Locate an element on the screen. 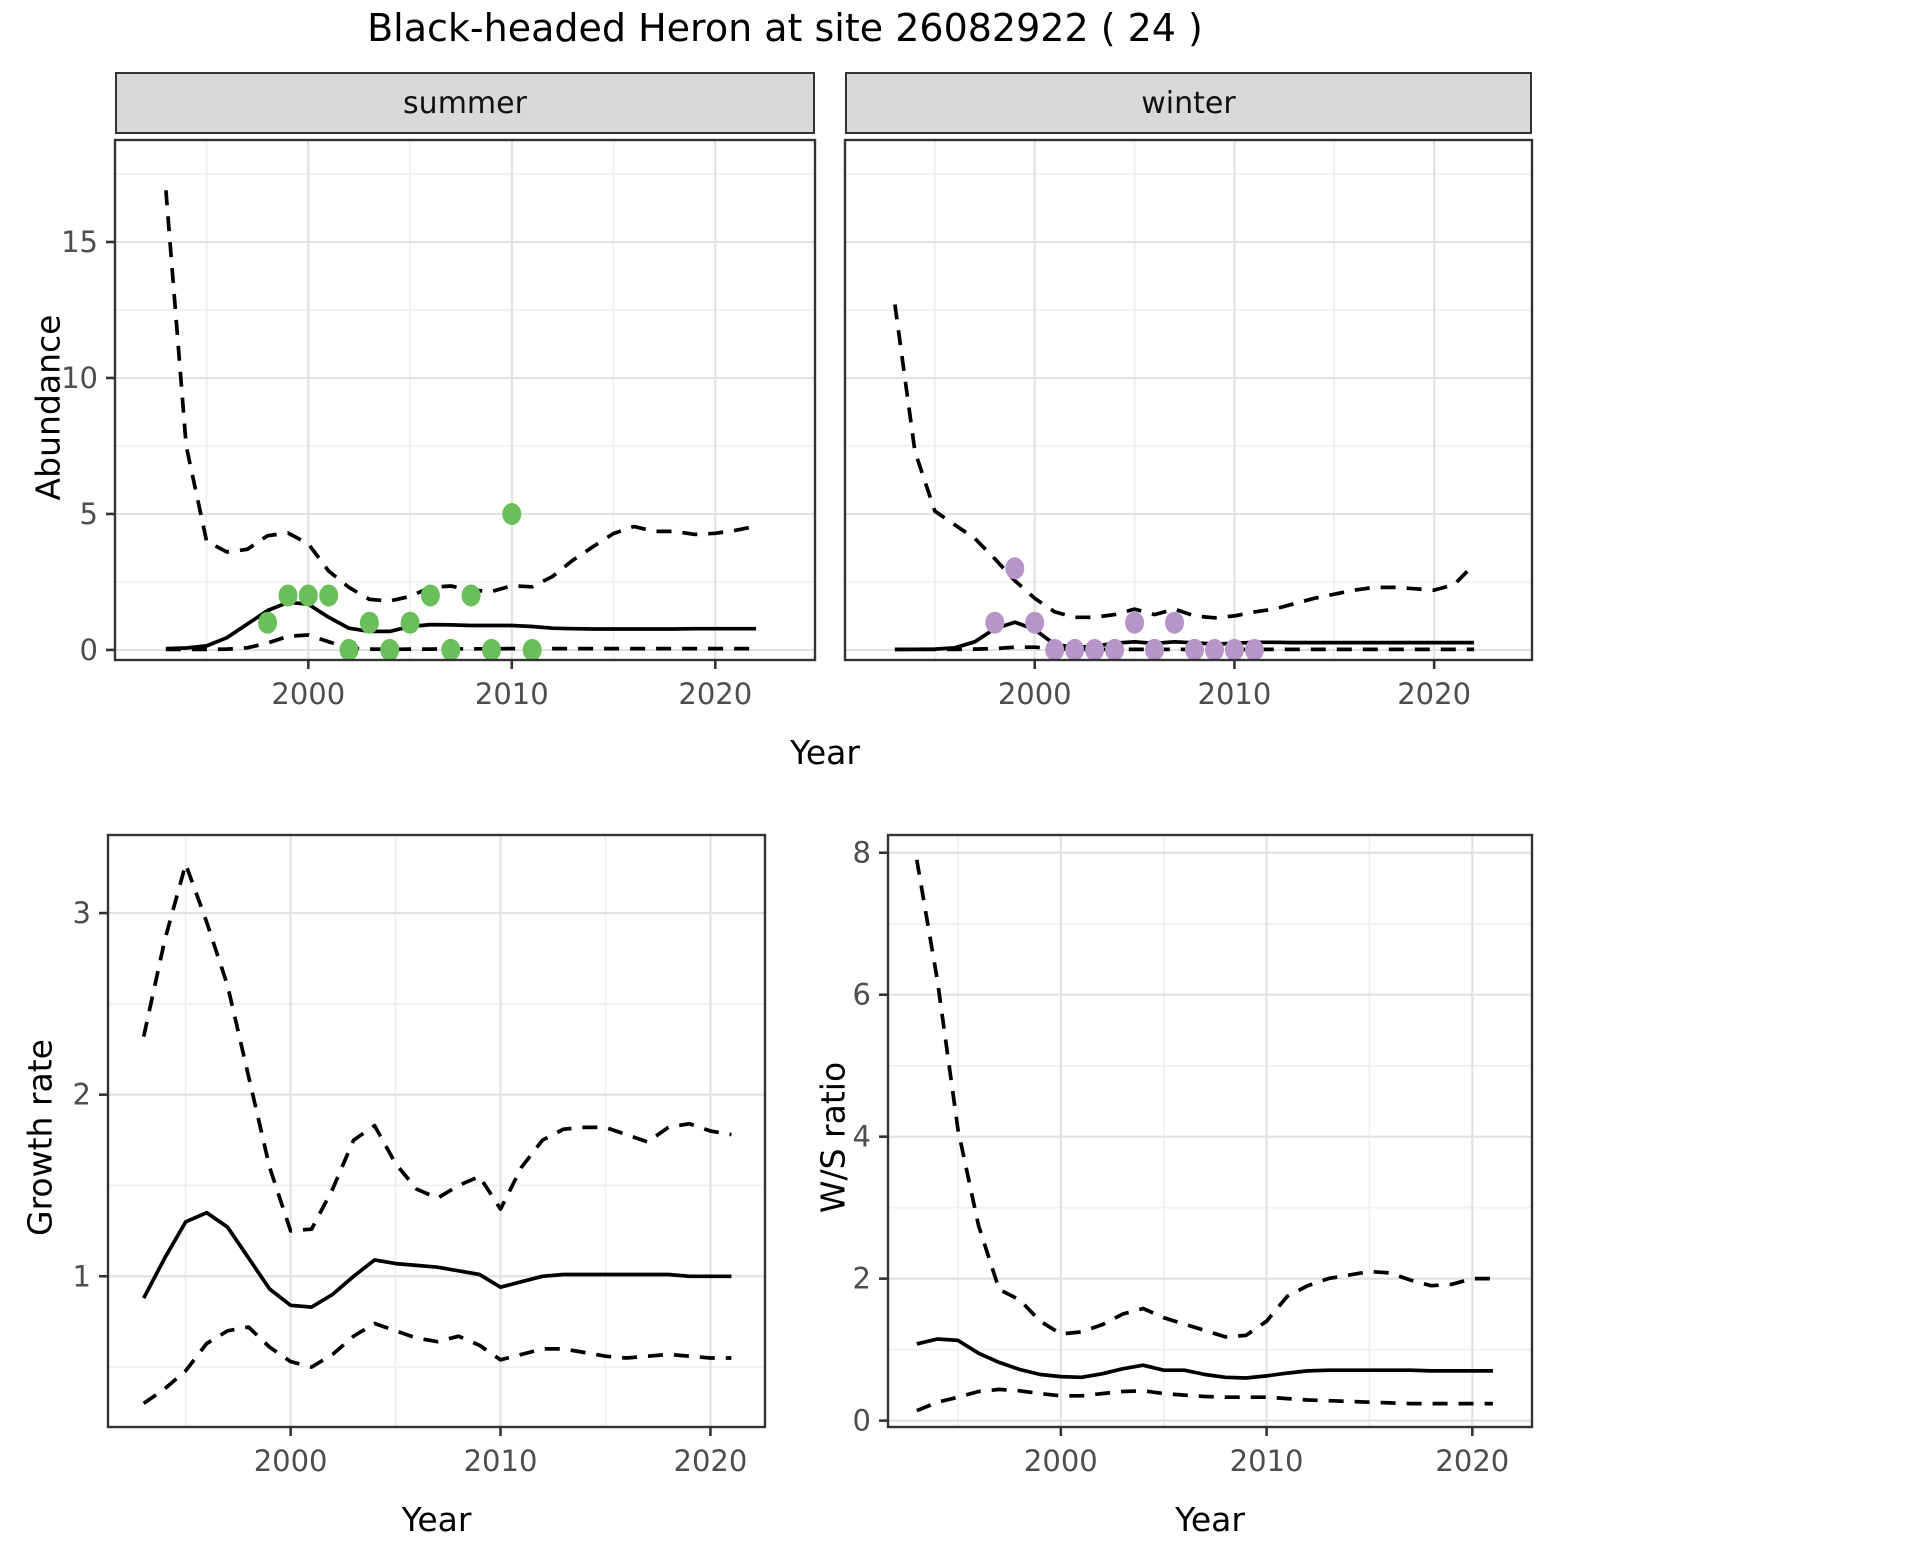 The image size is (1920, 1560). x-axis-label-growth-rate: Year is located at coordinates (436, 1519).